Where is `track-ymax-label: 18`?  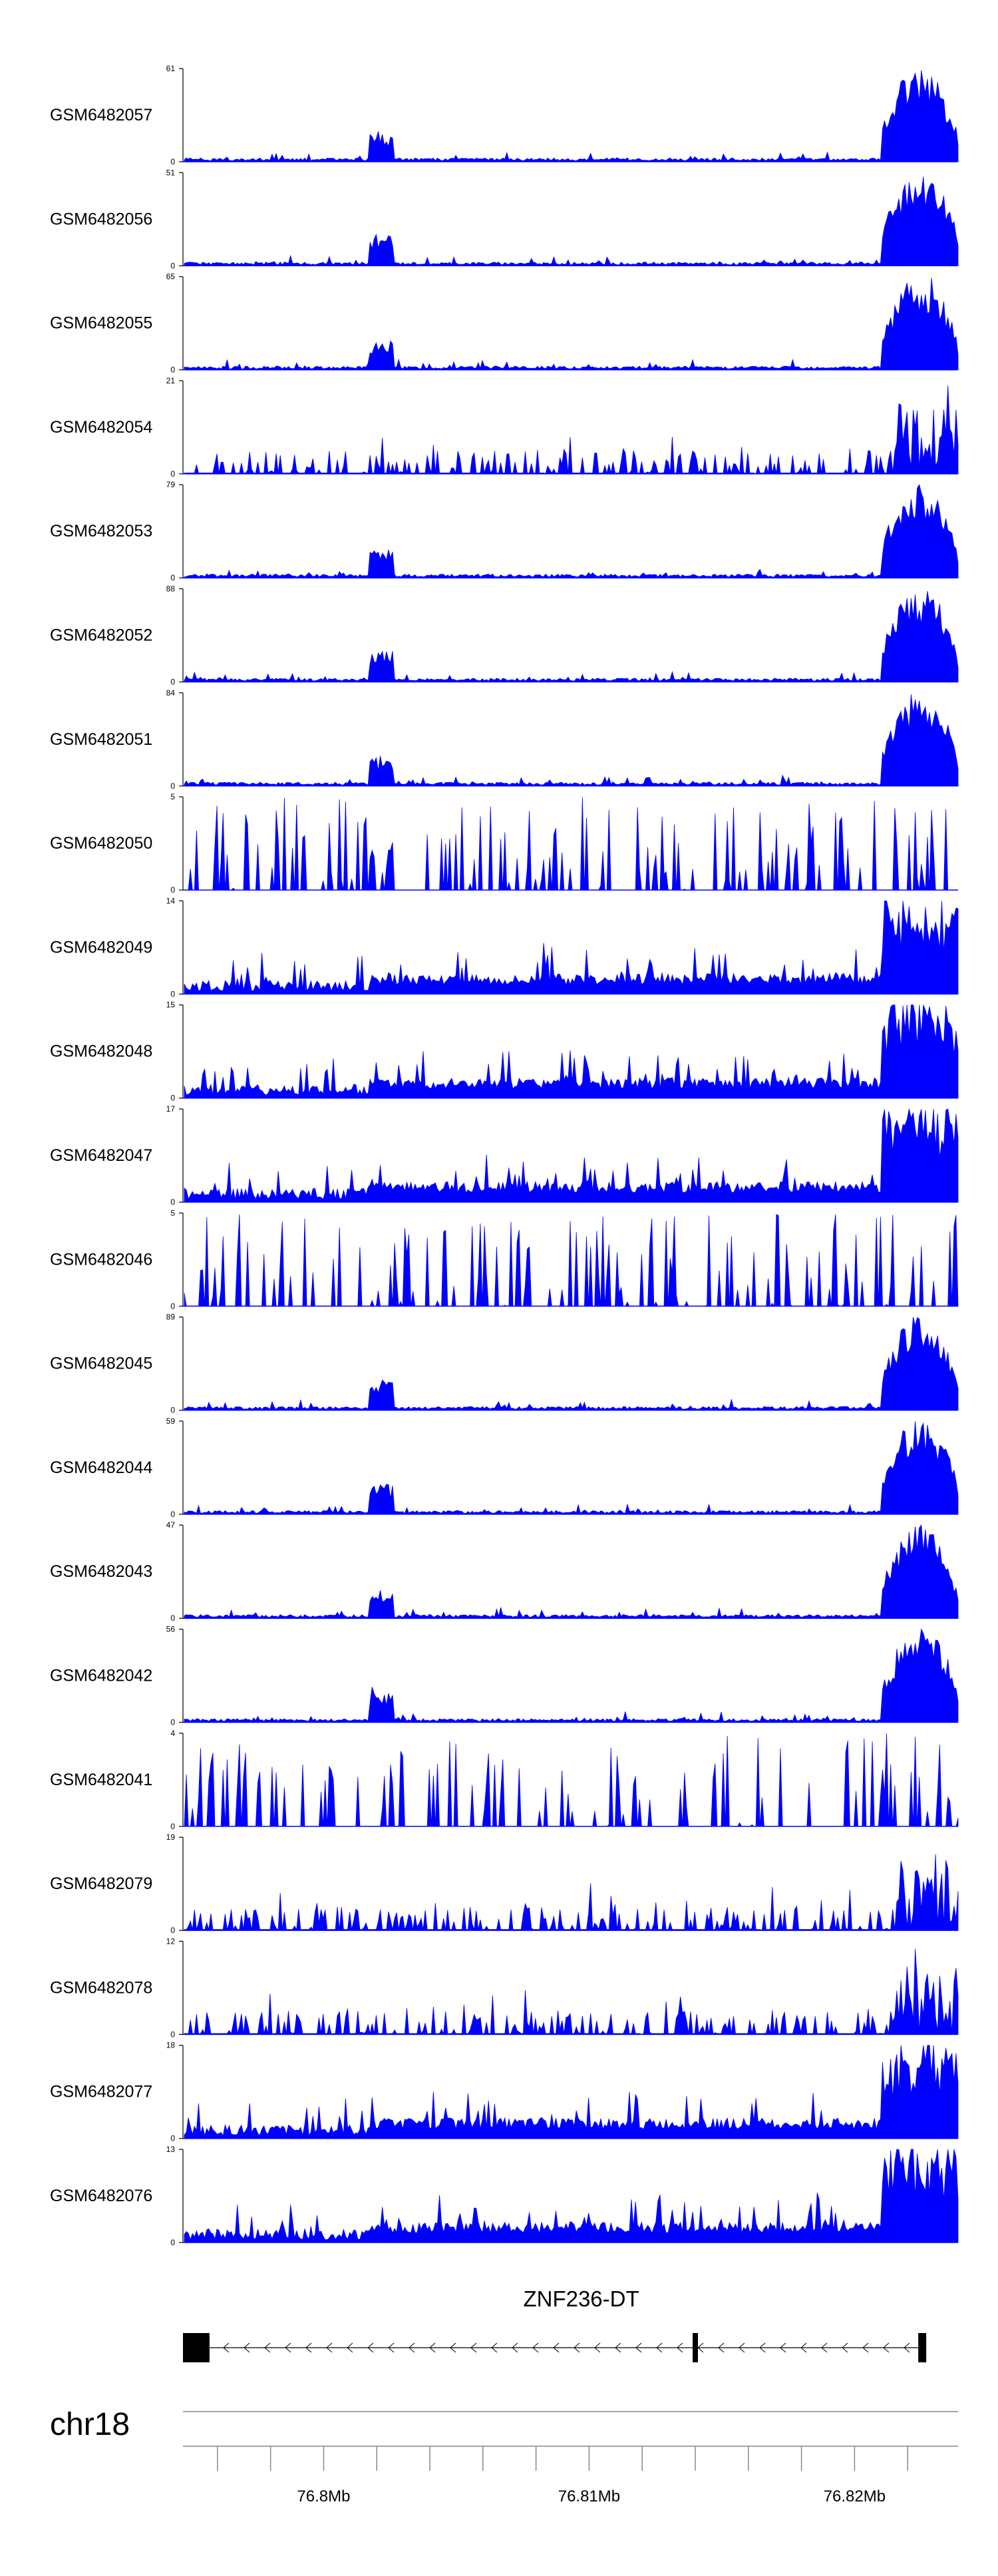
track-ymax-label: 18 is located at coordinates (171, 2045).